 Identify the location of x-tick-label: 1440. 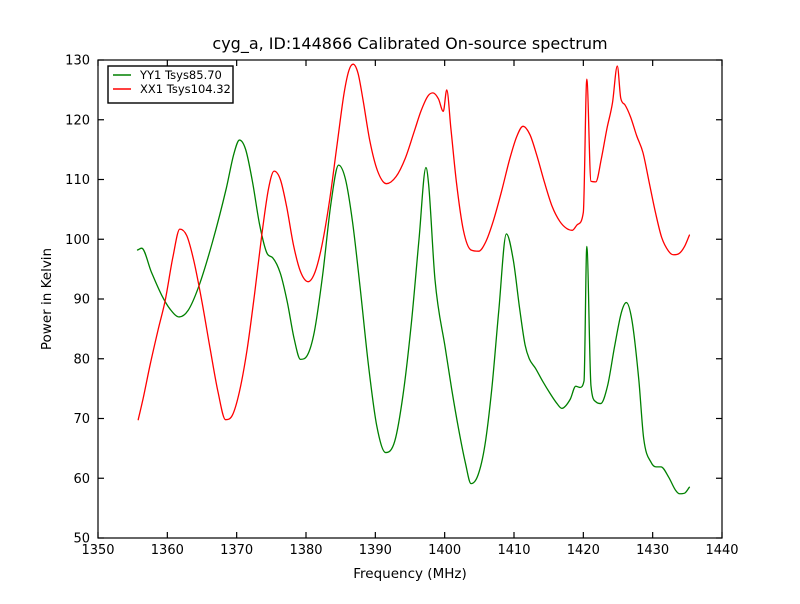
(721, 550).